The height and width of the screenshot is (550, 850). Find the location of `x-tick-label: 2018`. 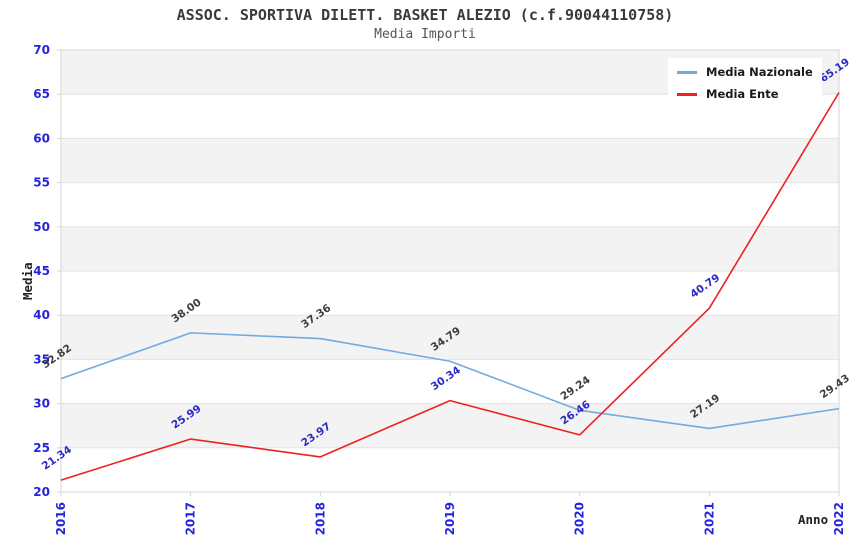

x-tick-label: 2018 is located at coordinates (320, 518).